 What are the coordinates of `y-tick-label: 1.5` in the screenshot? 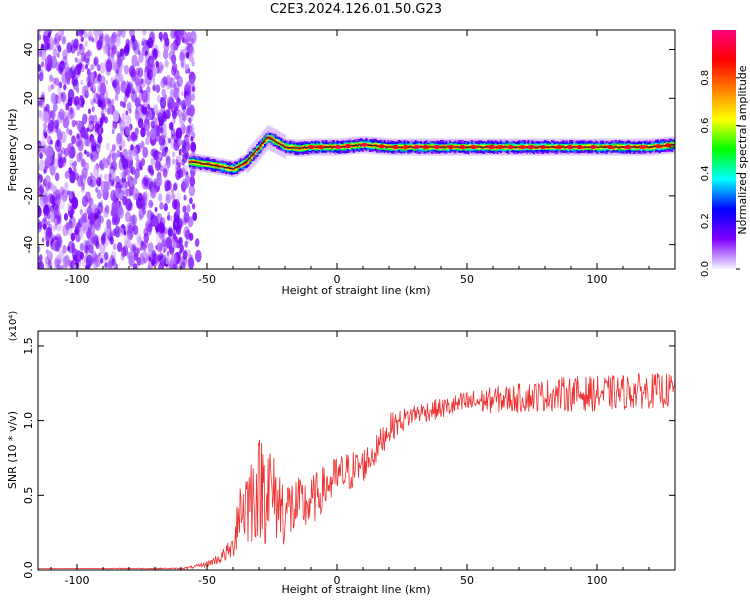 It's located at (28, 346).